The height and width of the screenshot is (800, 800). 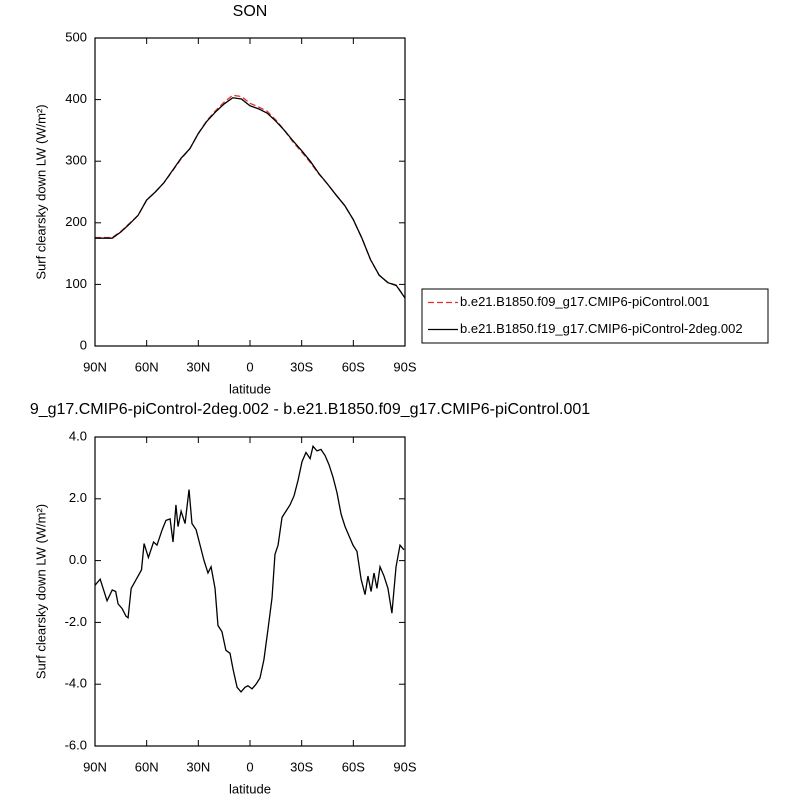 What do you see at coordinates (78, 559) in the screenshot?
I see `y-tick-label: 0.0` at bounding box center [78, 559].